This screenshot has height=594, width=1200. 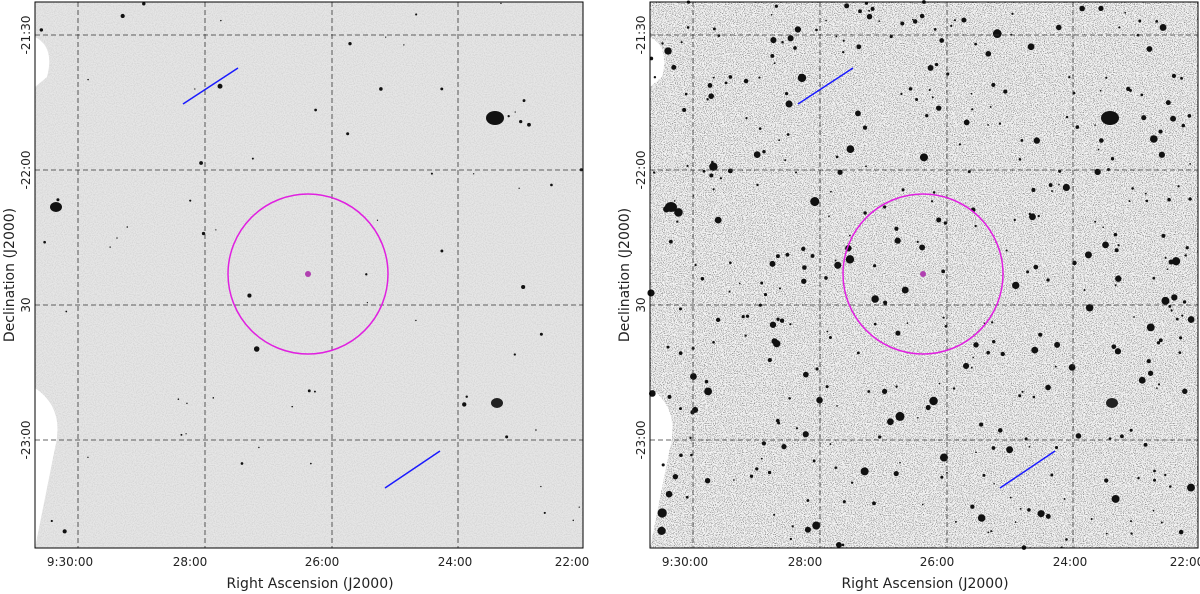 I want to click on y-tick-label: -21:30, so click(x=26, y=35).